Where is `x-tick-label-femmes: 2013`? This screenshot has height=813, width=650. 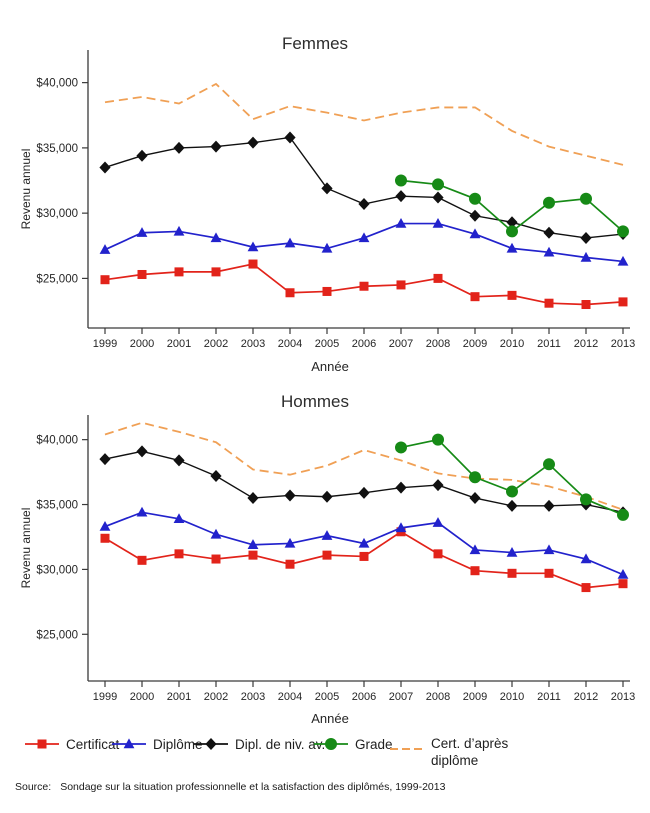
x-tick-label-femmes: 2013 is located at coordinates (623, 344).